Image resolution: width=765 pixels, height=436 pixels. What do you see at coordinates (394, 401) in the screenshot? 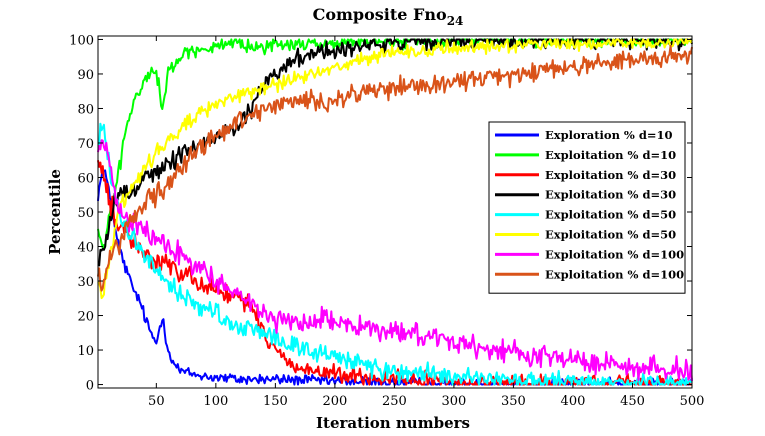
I see `x-tick-label: 250` at bounding box center [394, 401].